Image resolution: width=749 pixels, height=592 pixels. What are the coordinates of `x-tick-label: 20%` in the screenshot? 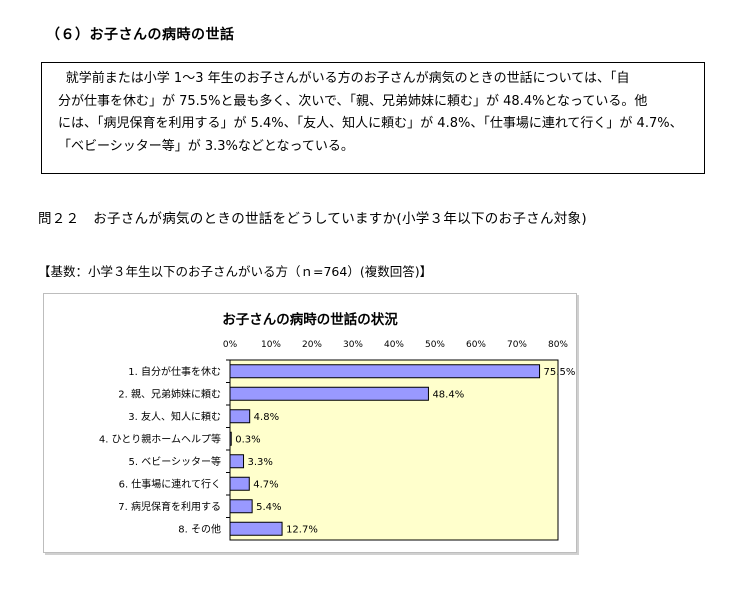 It's located at (312, 345).